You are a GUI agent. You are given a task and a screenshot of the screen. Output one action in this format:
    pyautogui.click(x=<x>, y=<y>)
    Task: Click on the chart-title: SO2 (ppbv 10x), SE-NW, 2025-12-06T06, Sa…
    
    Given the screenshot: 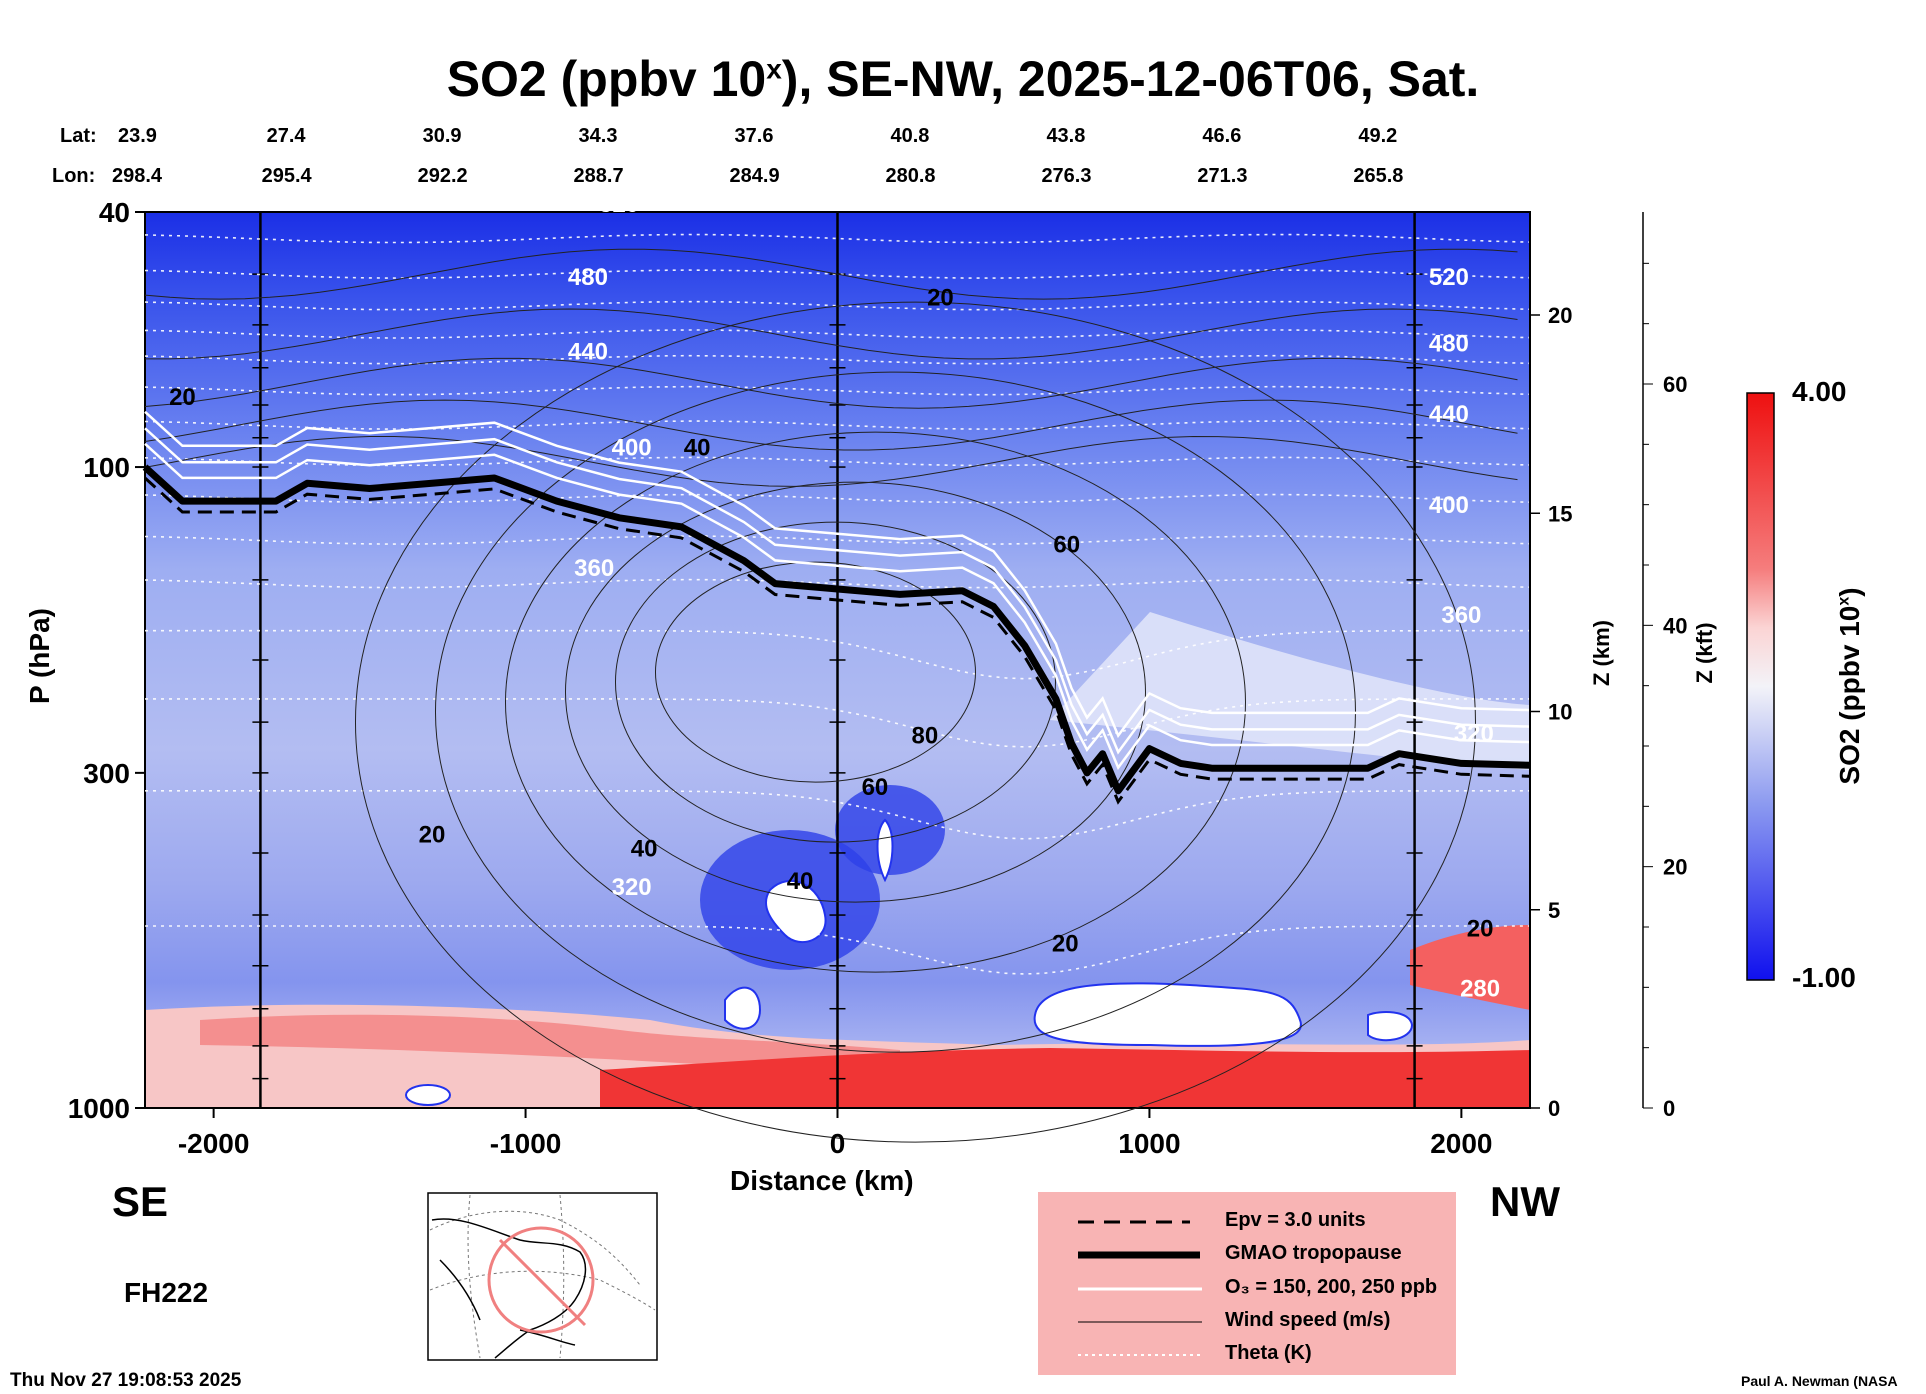 What is the action you would take?
    pyautogui.click(x=963, y=79)
    